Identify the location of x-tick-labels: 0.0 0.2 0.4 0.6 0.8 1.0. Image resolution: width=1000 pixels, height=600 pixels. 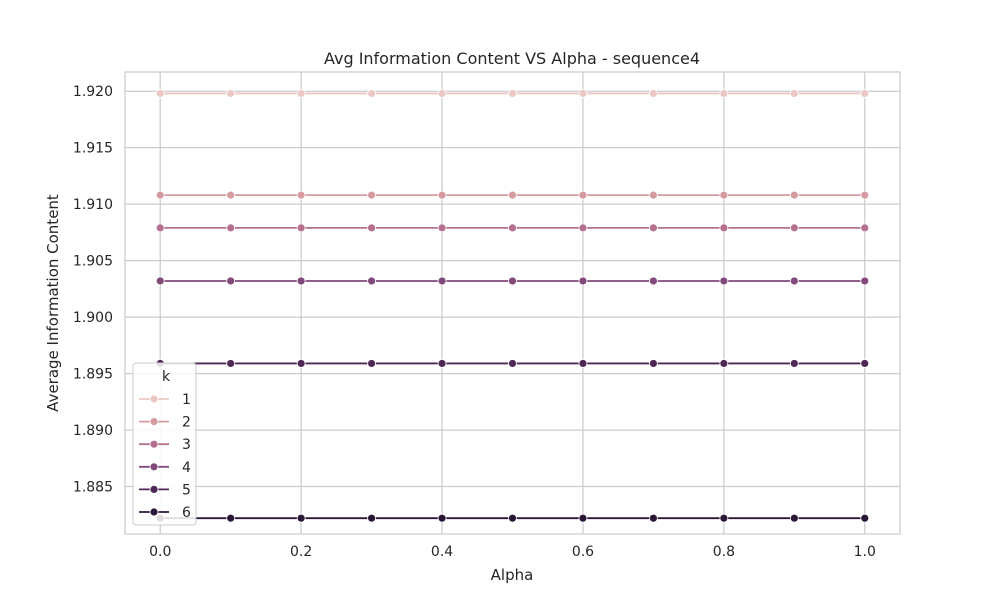
(512, 552).